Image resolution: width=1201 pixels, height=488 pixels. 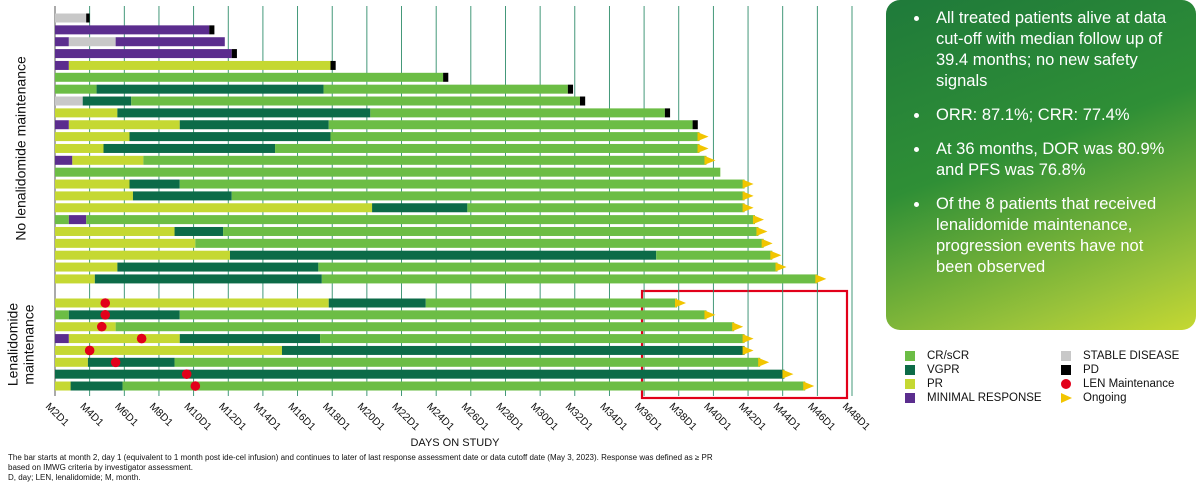 I want to click on highlight-box, so click(x=744, y=344).